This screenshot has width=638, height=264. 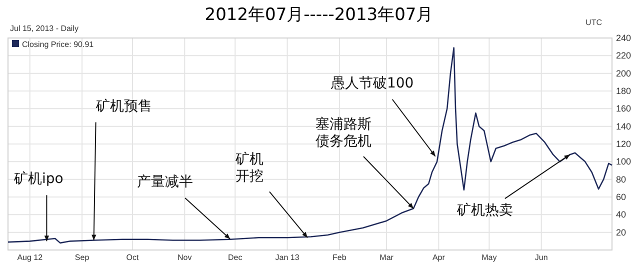 What do you see at coordinates (38, 179) in the screenshot?
I see `annotation: 矿机ipo` at bounding box center [38, 179].